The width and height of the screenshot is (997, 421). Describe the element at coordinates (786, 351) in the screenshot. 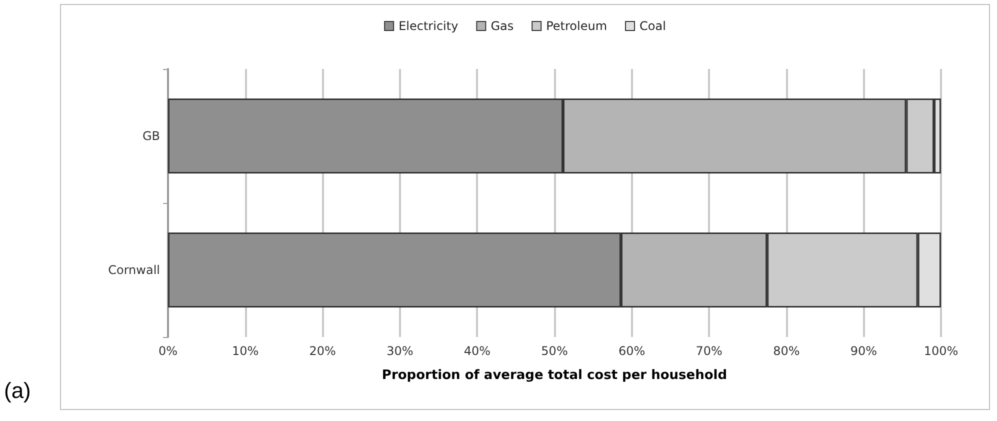

I see `x-tick-label: 80%` at that location.